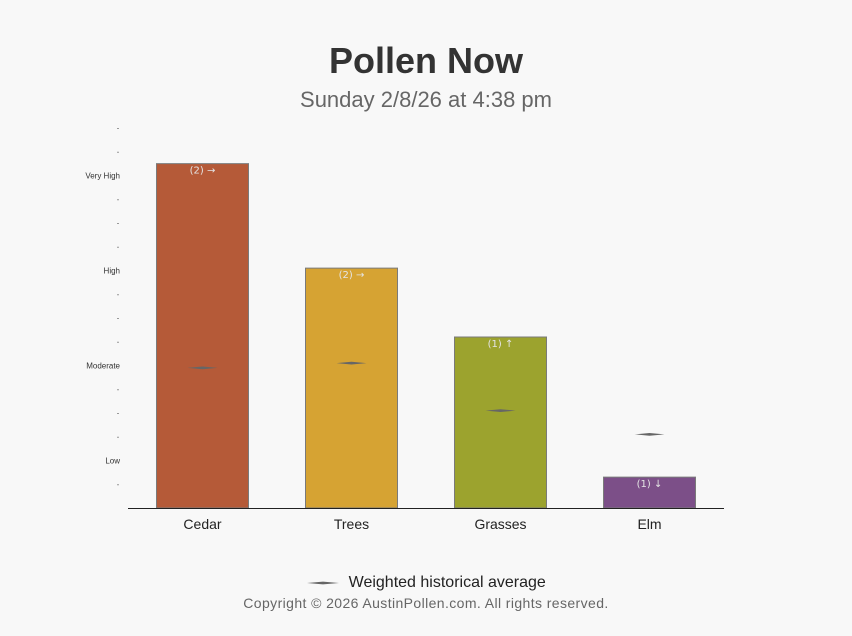 This screenshot has height=636, width=852. What do you see at coordinates (102, 176) in the screenshot?
I see `y-level-label: Very High` at bounding box center [102, 176].